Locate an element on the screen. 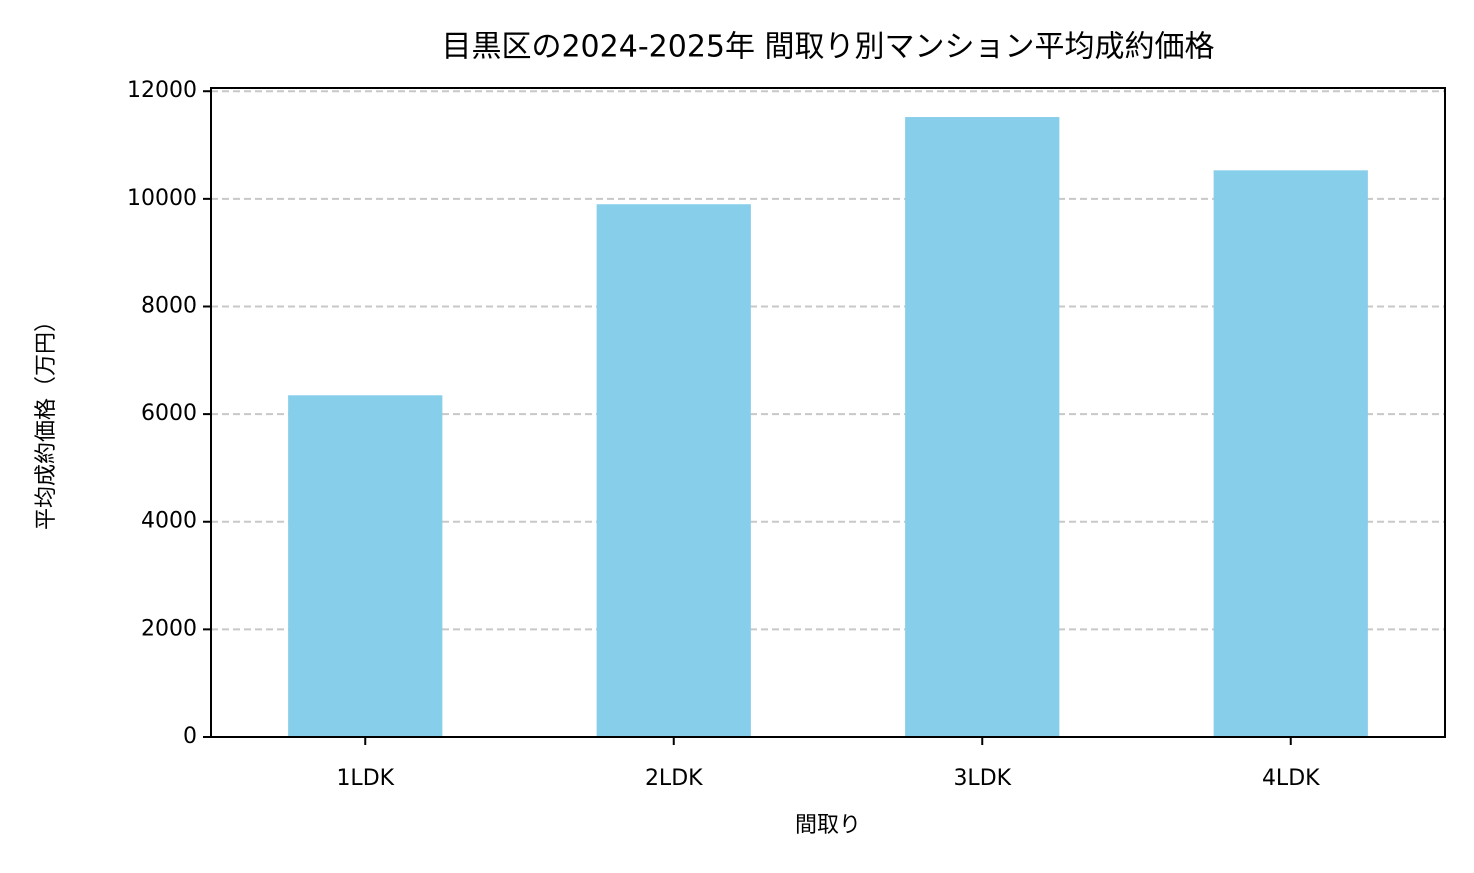 The width and height of the screenshot is (1474, 873). chart-title: 目黒区の2024-2025年 間取り別マンション平均成約価格 is located at coordinates (827, 47).